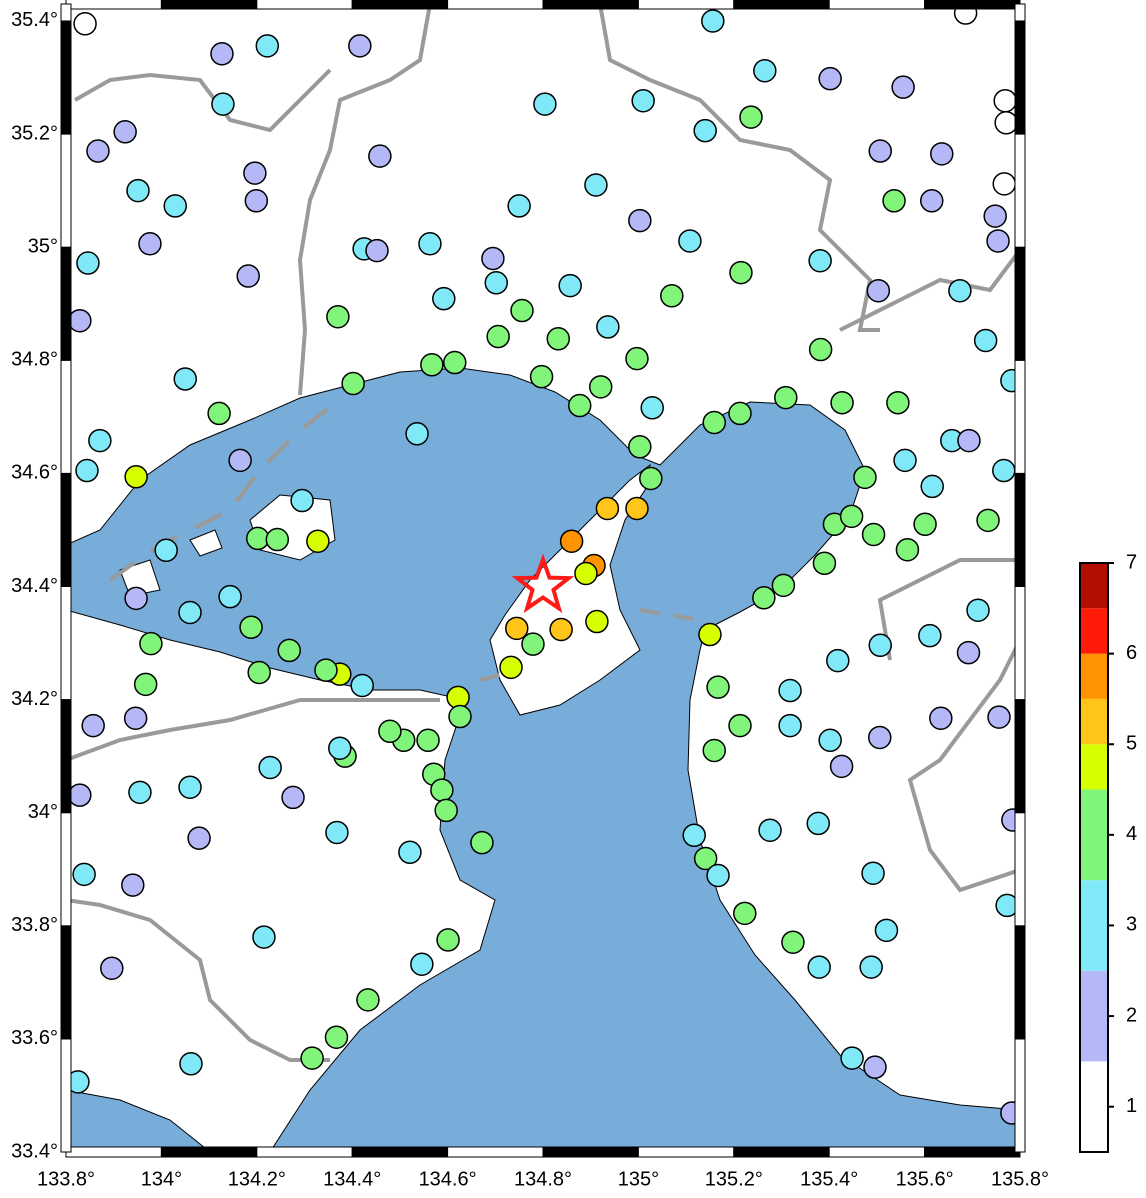 The image size is (1146, 1198). What do you see at coordinates (34, 586) in the screenshot?
I see `y-tick-label: 34.4°` at bounding box center [34, 586].